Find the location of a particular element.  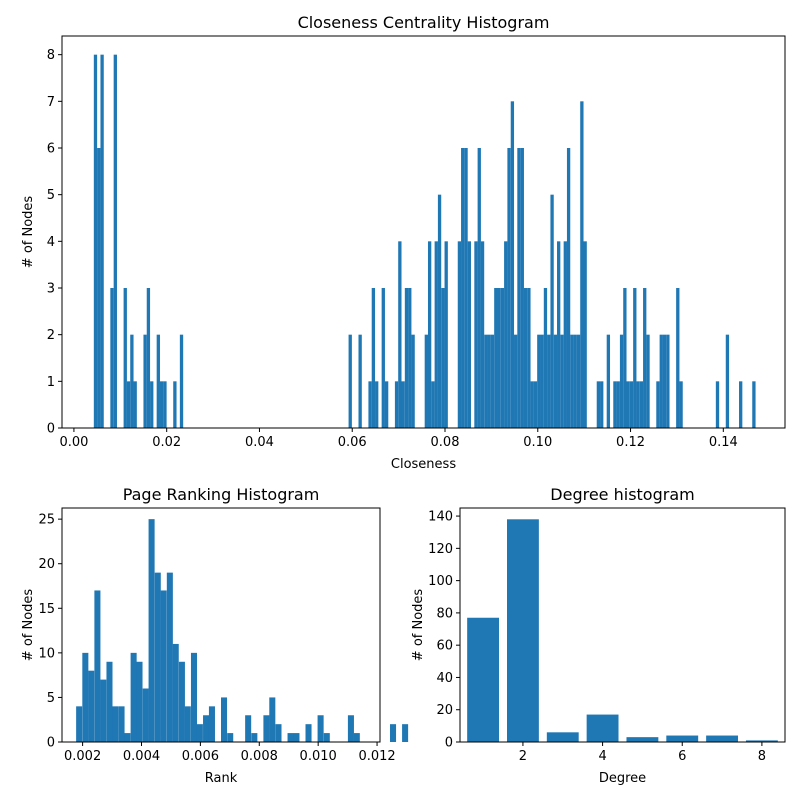

x-tick-label: 0.002 is located at coordinates (82, 756).